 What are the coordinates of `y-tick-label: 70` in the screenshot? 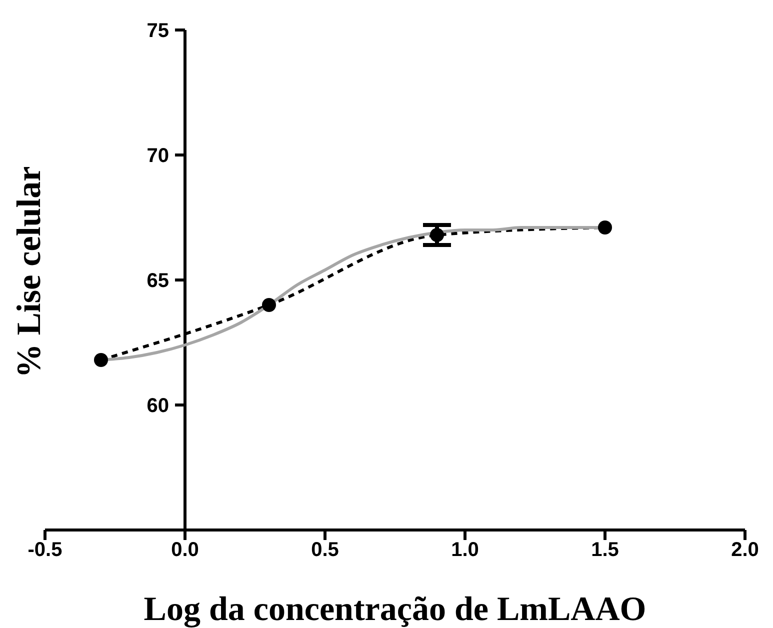 It's located at (157, 156).